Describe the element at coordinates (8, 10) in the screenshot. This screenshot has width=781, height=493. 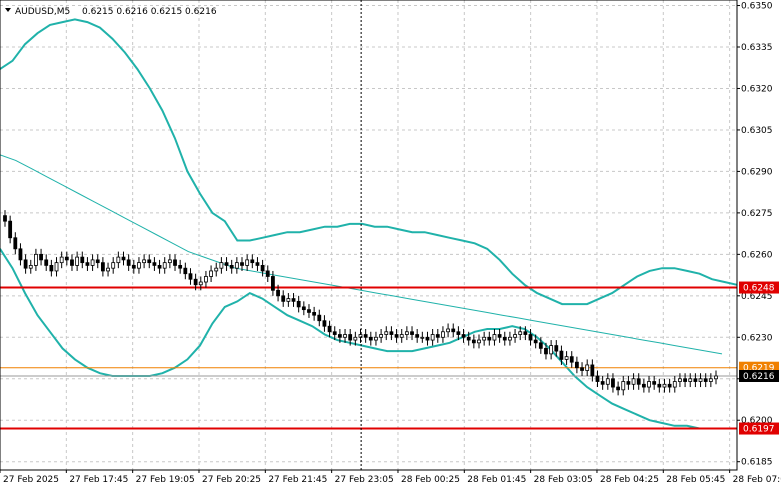
I see `dropdown-triangle-icon` at that location.